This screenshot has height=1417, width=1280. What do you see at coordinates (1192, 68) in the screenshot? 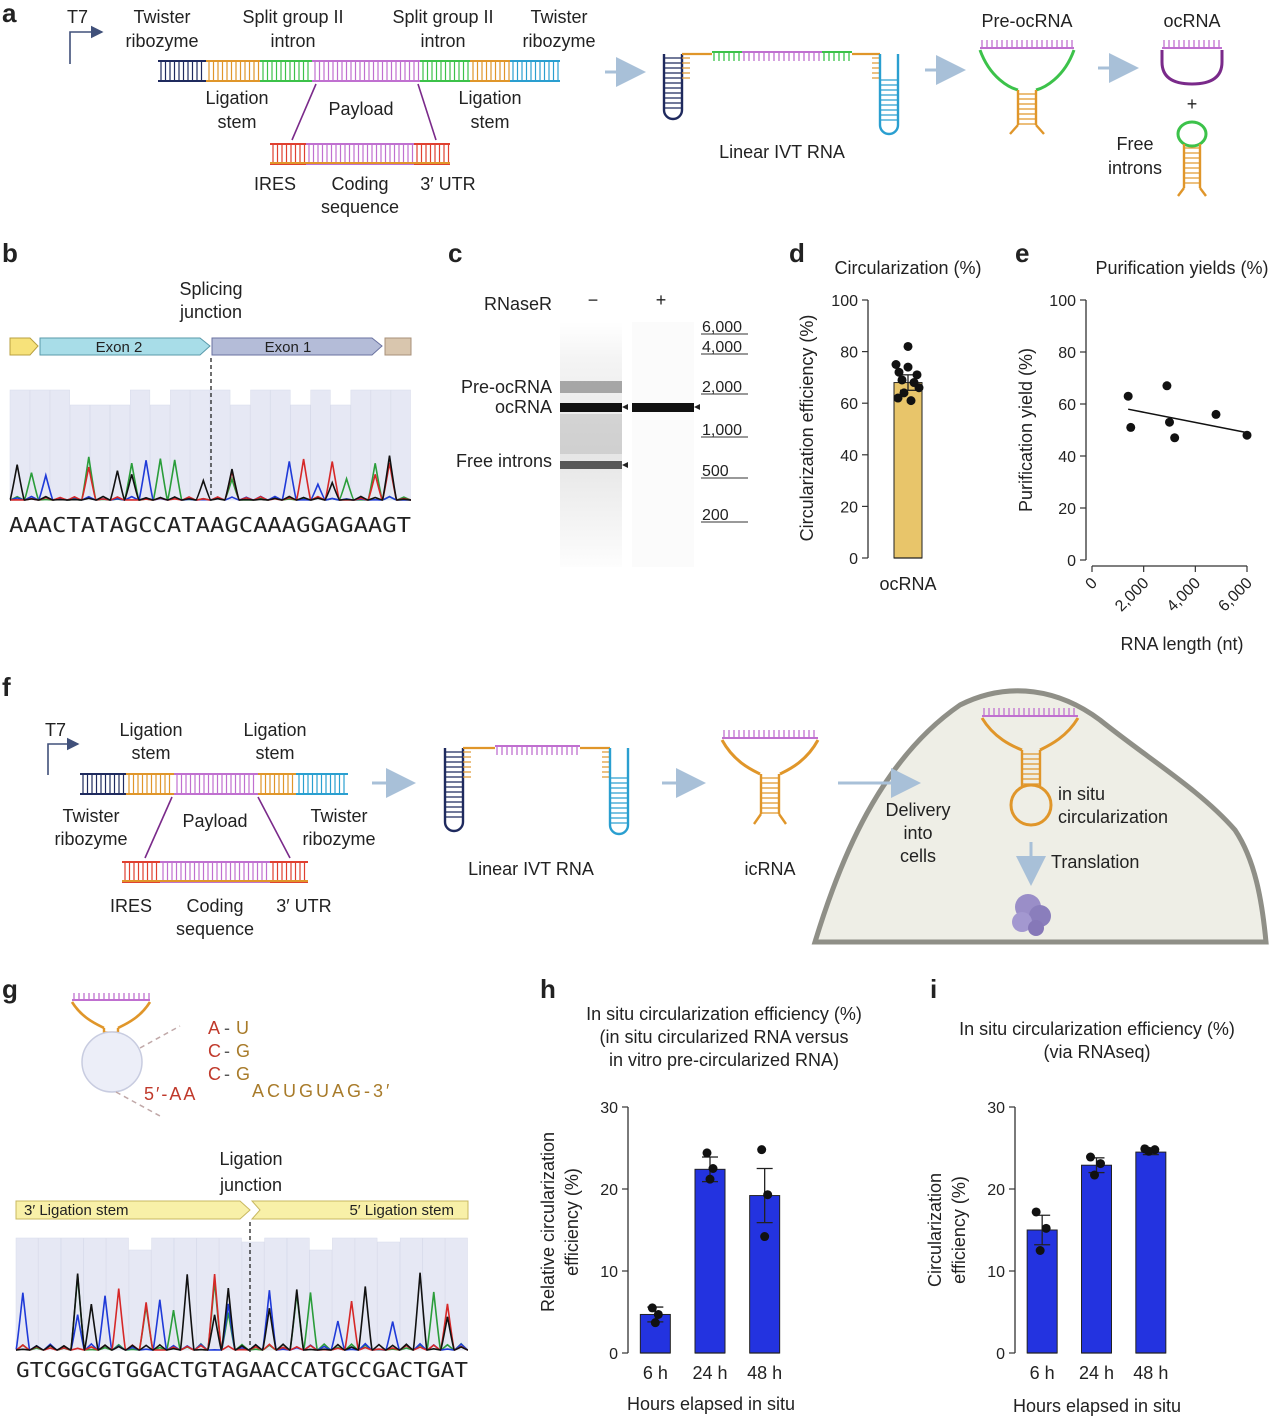
I see `ocrna-ring` at bounding box center [1192, 68].